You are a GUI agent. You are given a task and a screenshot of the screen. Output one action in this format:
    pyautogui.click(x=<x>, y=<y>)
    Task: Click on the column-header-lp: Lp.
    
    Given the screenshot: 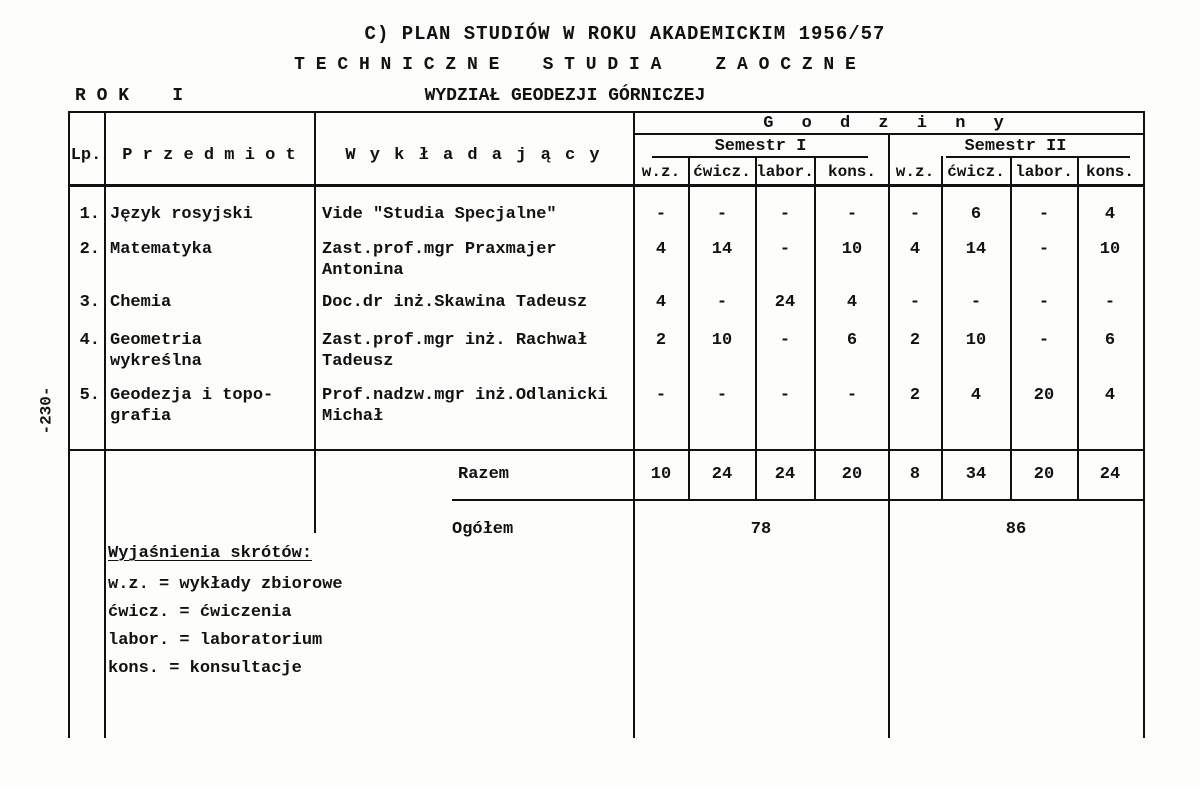 What is the action you would take?
    pyautogui.click(x=86, y=155)
    